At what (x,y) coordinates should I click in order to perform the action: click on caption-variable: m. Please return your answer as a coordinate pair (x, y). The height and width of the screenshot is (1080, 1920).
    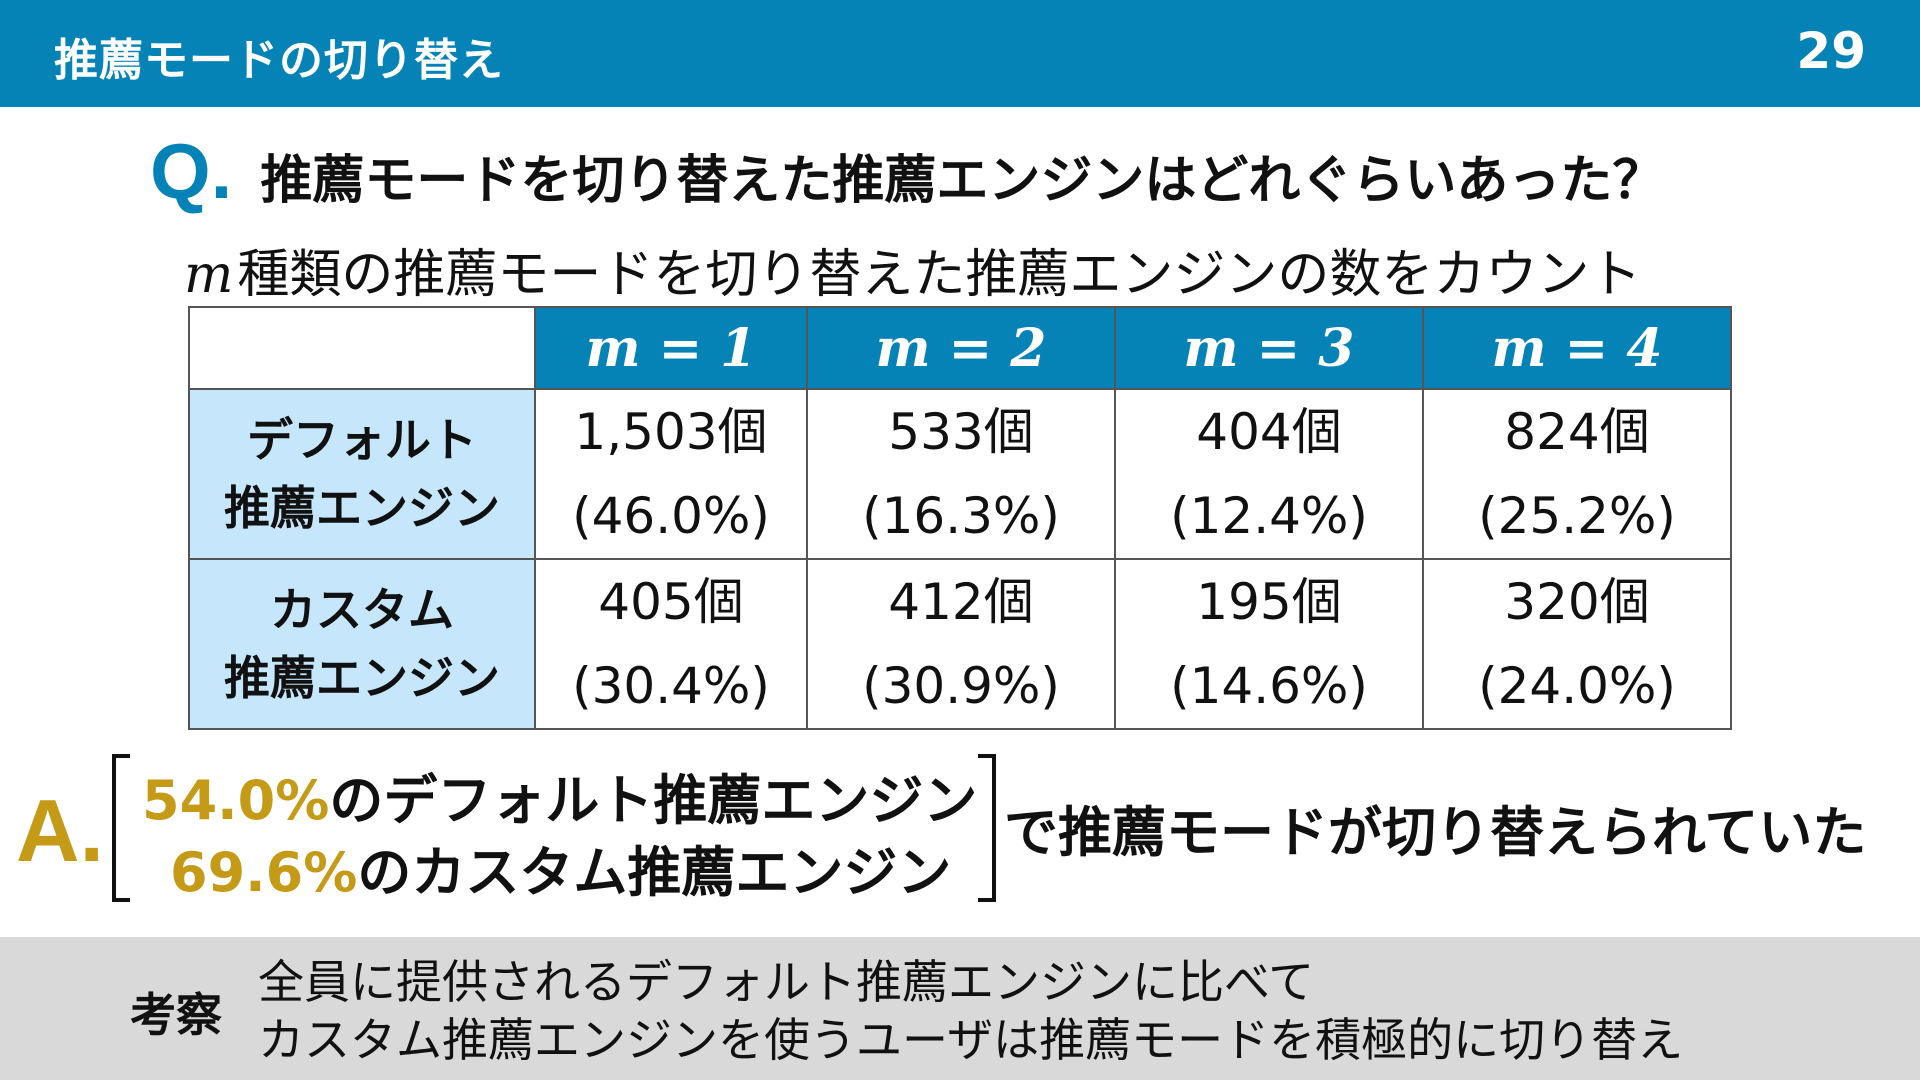
    Looking at the image, I should click on (209, 275).